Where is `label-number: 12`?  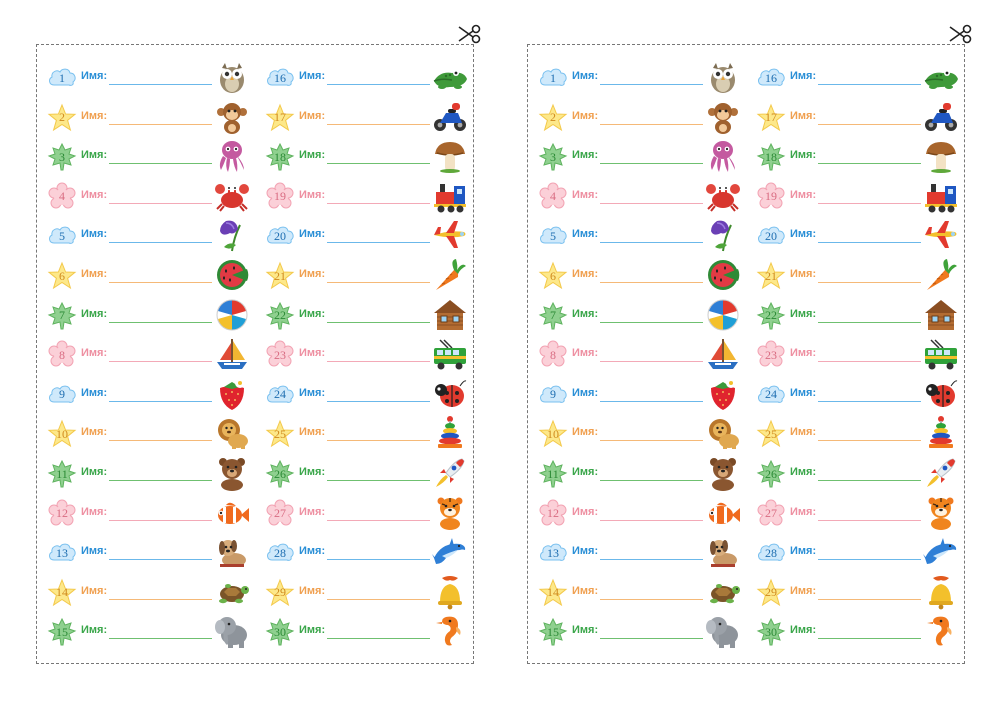 label-number: 12 is located at coordinates (553, 513).